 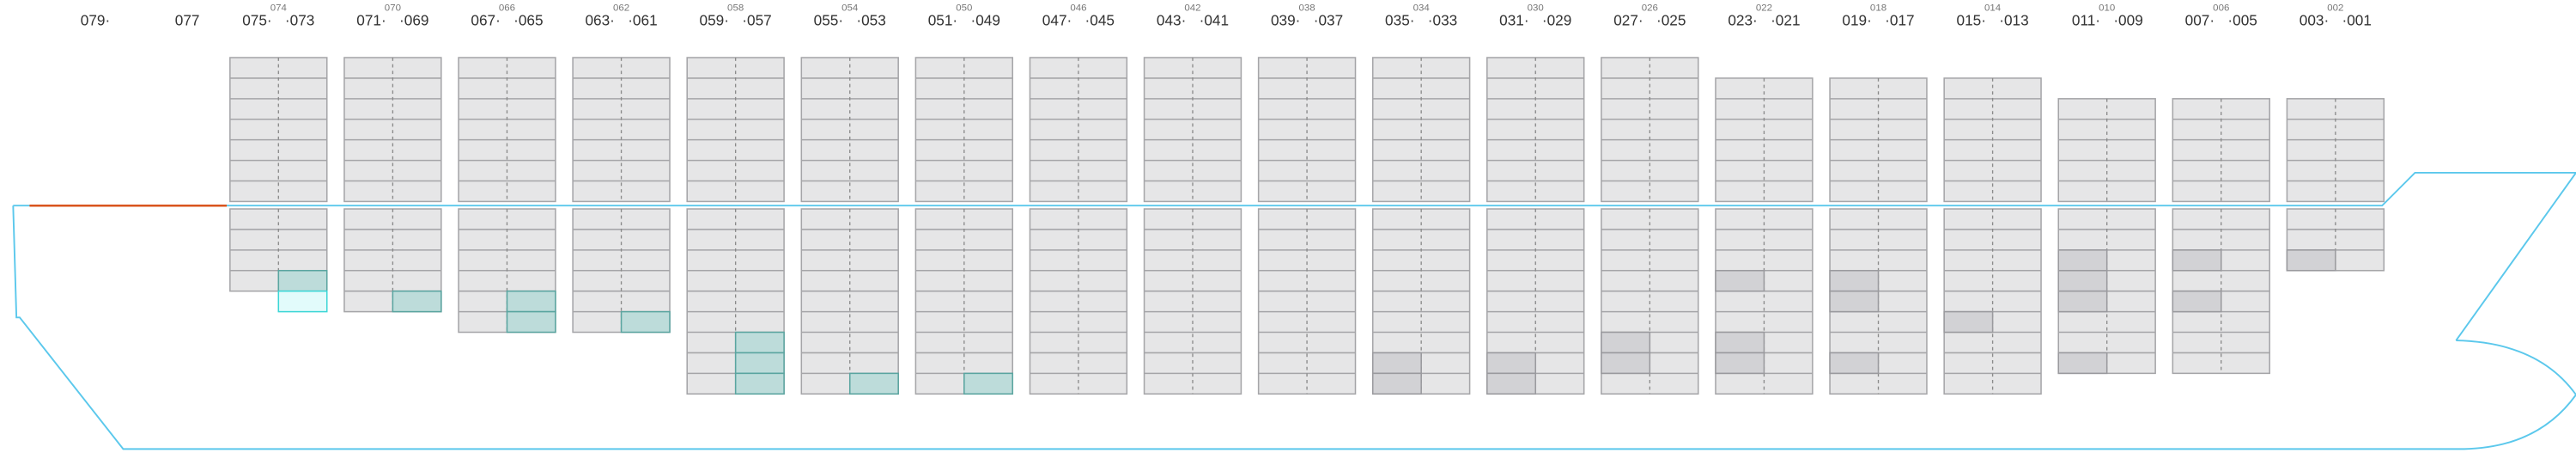 I want to click on bay-label: 019·, so click(x=1857, y=19).